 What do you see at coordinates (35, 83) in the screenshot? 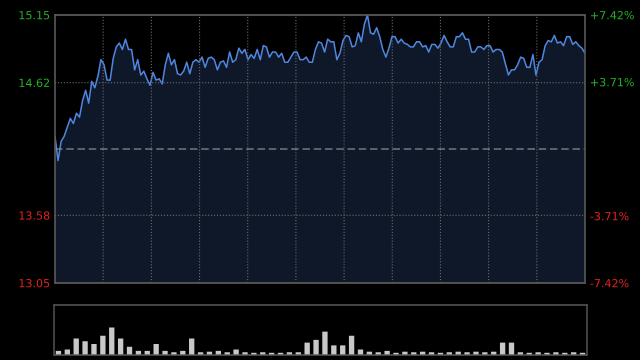
I see `y-tick-label: 14.62` at bounding box center [35, 83].